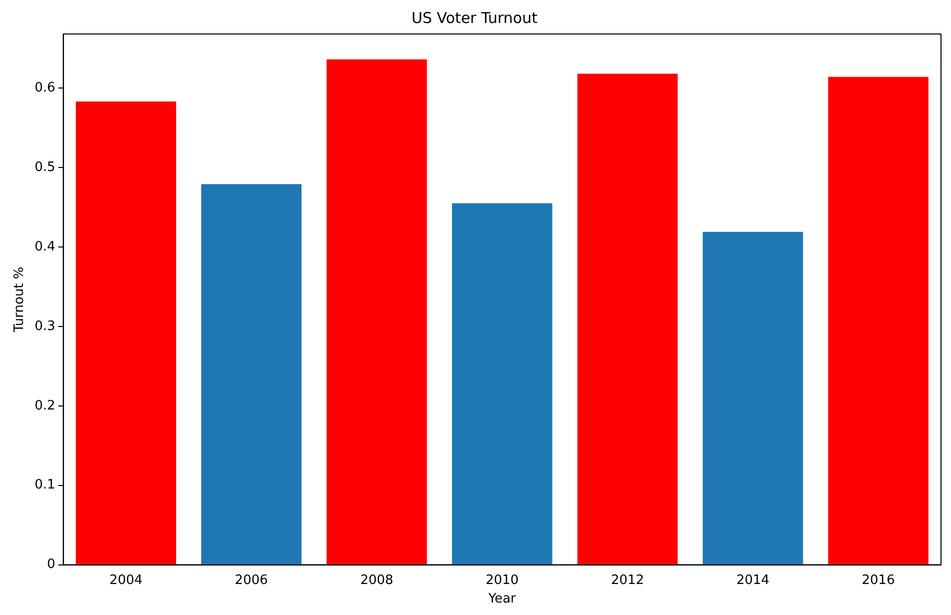 The image size is (951, 615). I want to click on y-axis-title: Turnout %, so click(20, 300).